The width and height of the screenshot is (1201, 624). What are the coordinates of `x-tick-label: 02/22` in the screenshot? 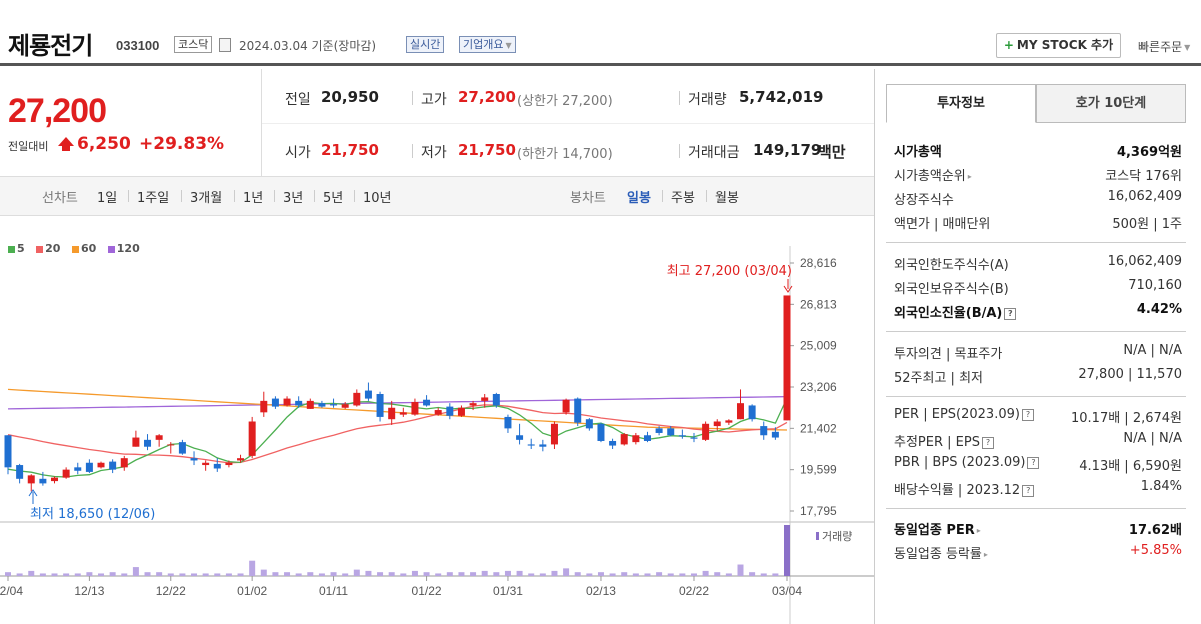 It's located at (694, 591).